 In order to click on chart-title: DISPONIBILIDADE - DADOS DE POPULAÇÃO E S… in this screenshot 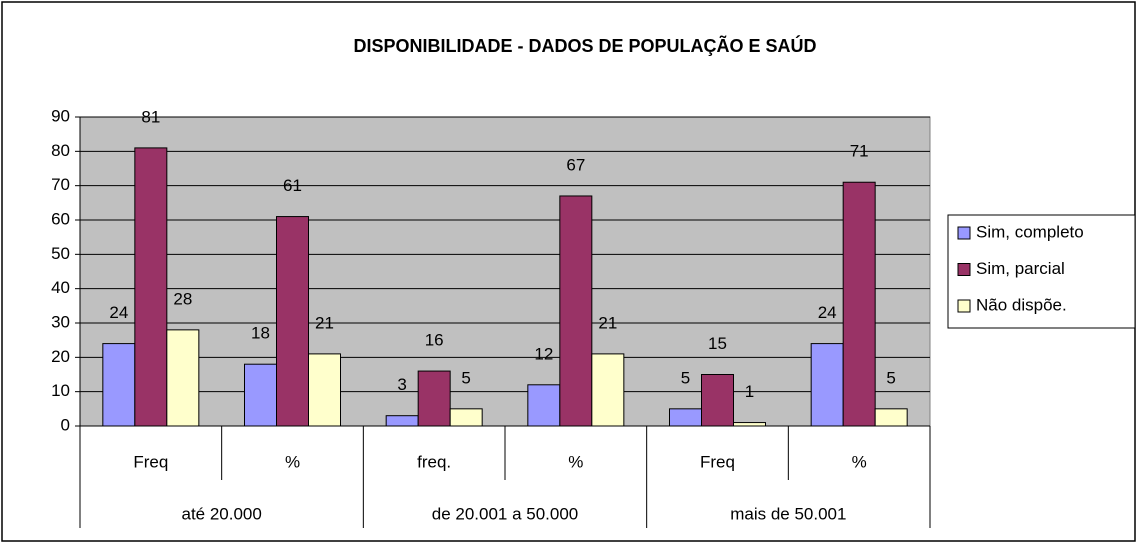, I will do `click(584, 45)`.